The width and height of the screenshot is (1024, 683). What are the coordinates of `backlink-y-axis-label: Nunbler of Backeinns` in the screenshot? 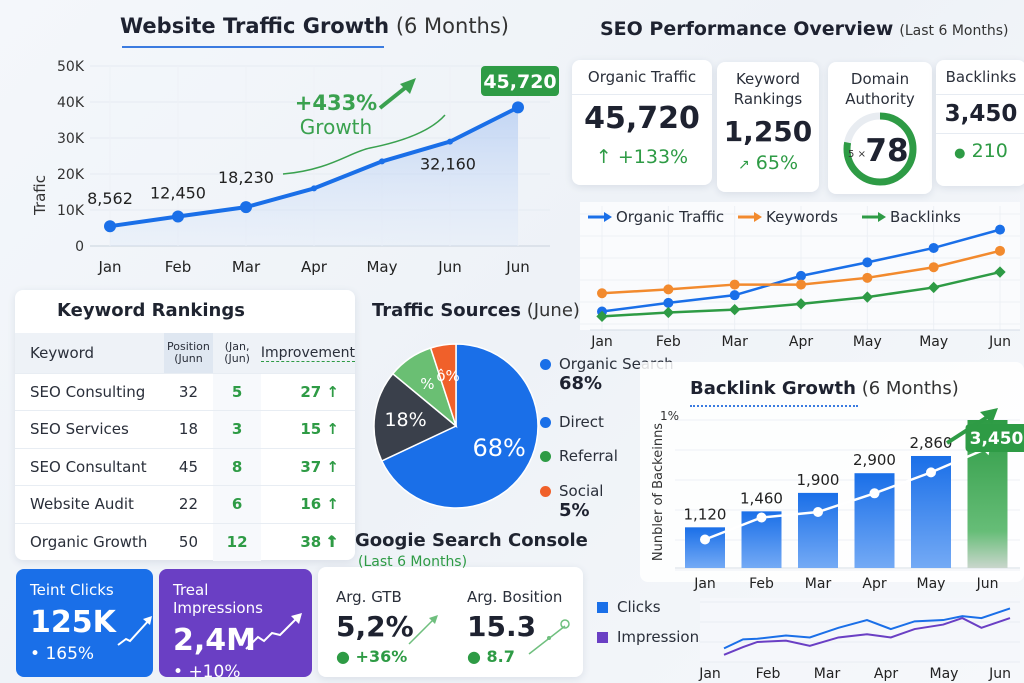 It's located at (658, 492).